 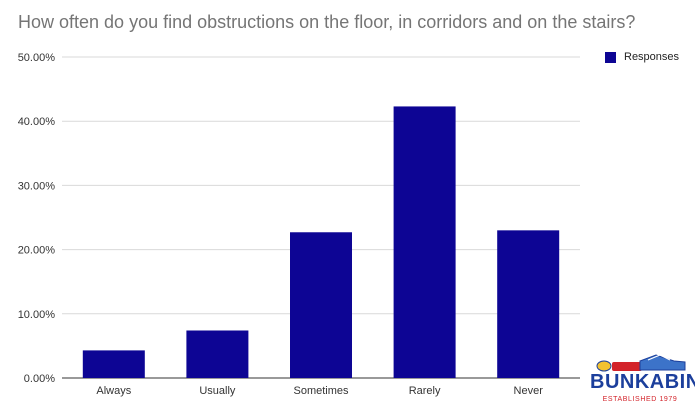 I want to click on y-tick-label: 40.00%, so click(x=37, y=122).